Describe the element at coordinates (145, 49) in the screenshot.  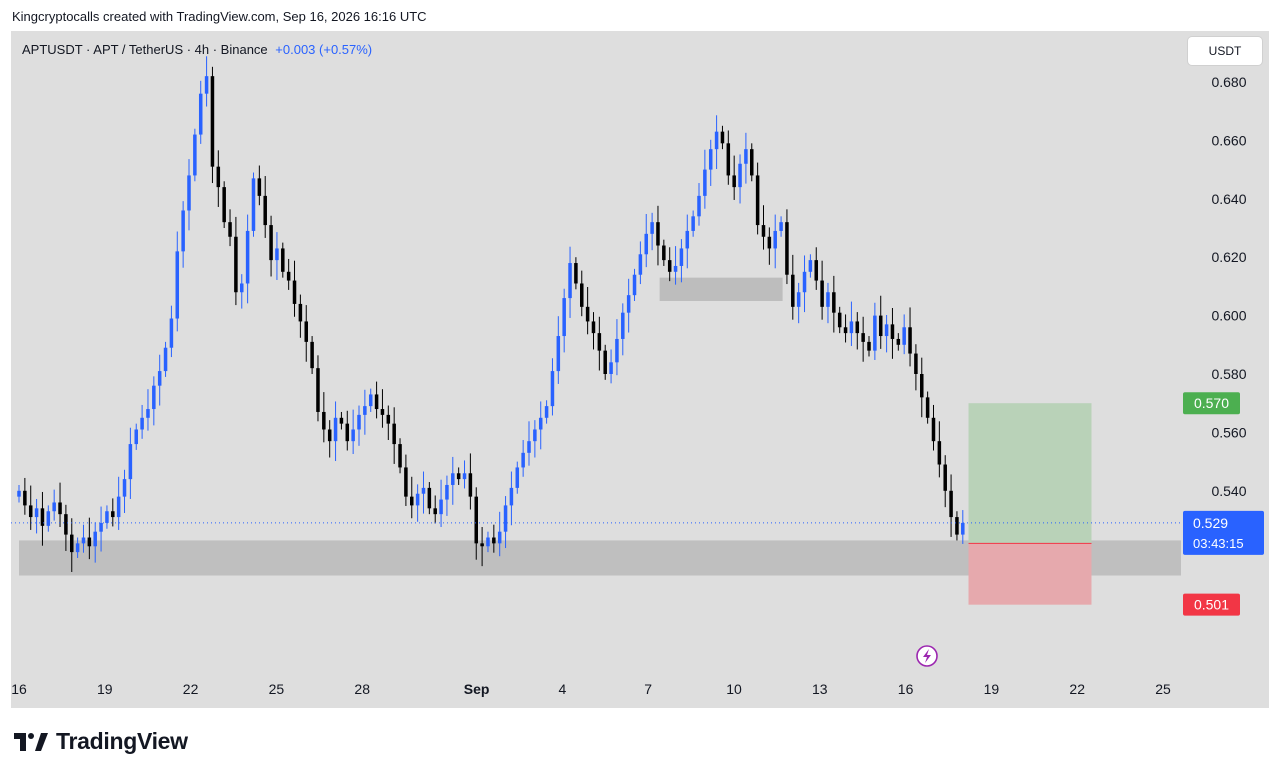
I see `symbol-title: APTUSDT · APT / TetherUS · 4h · Binance` at that location.